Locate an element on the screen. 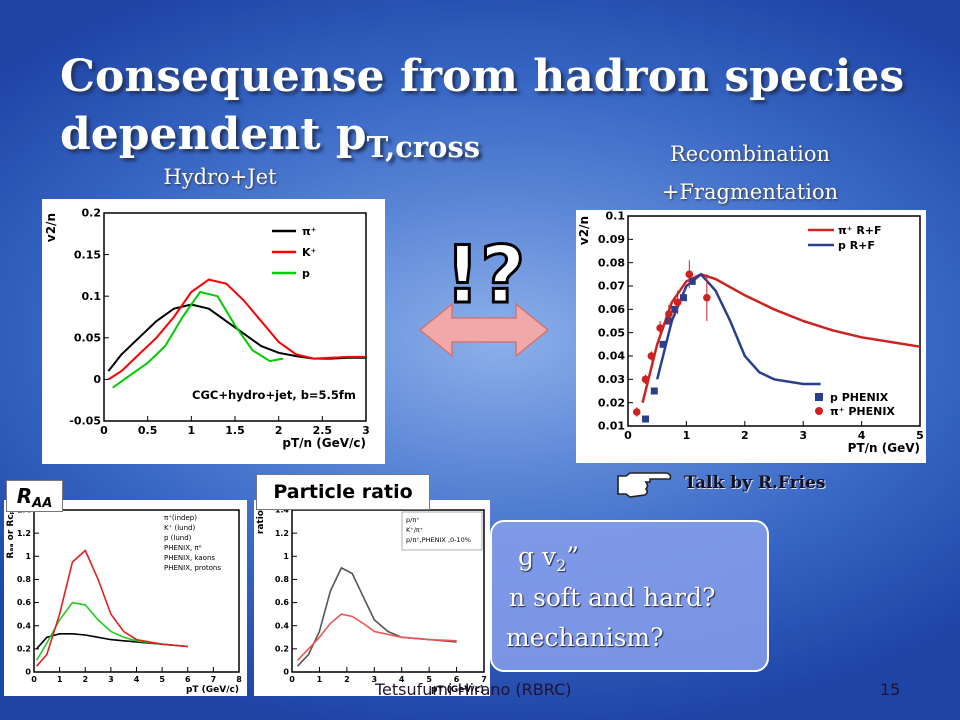 The image size is (960, 720). y-tick-label: 1.2 is located at coordinates (282, 533).